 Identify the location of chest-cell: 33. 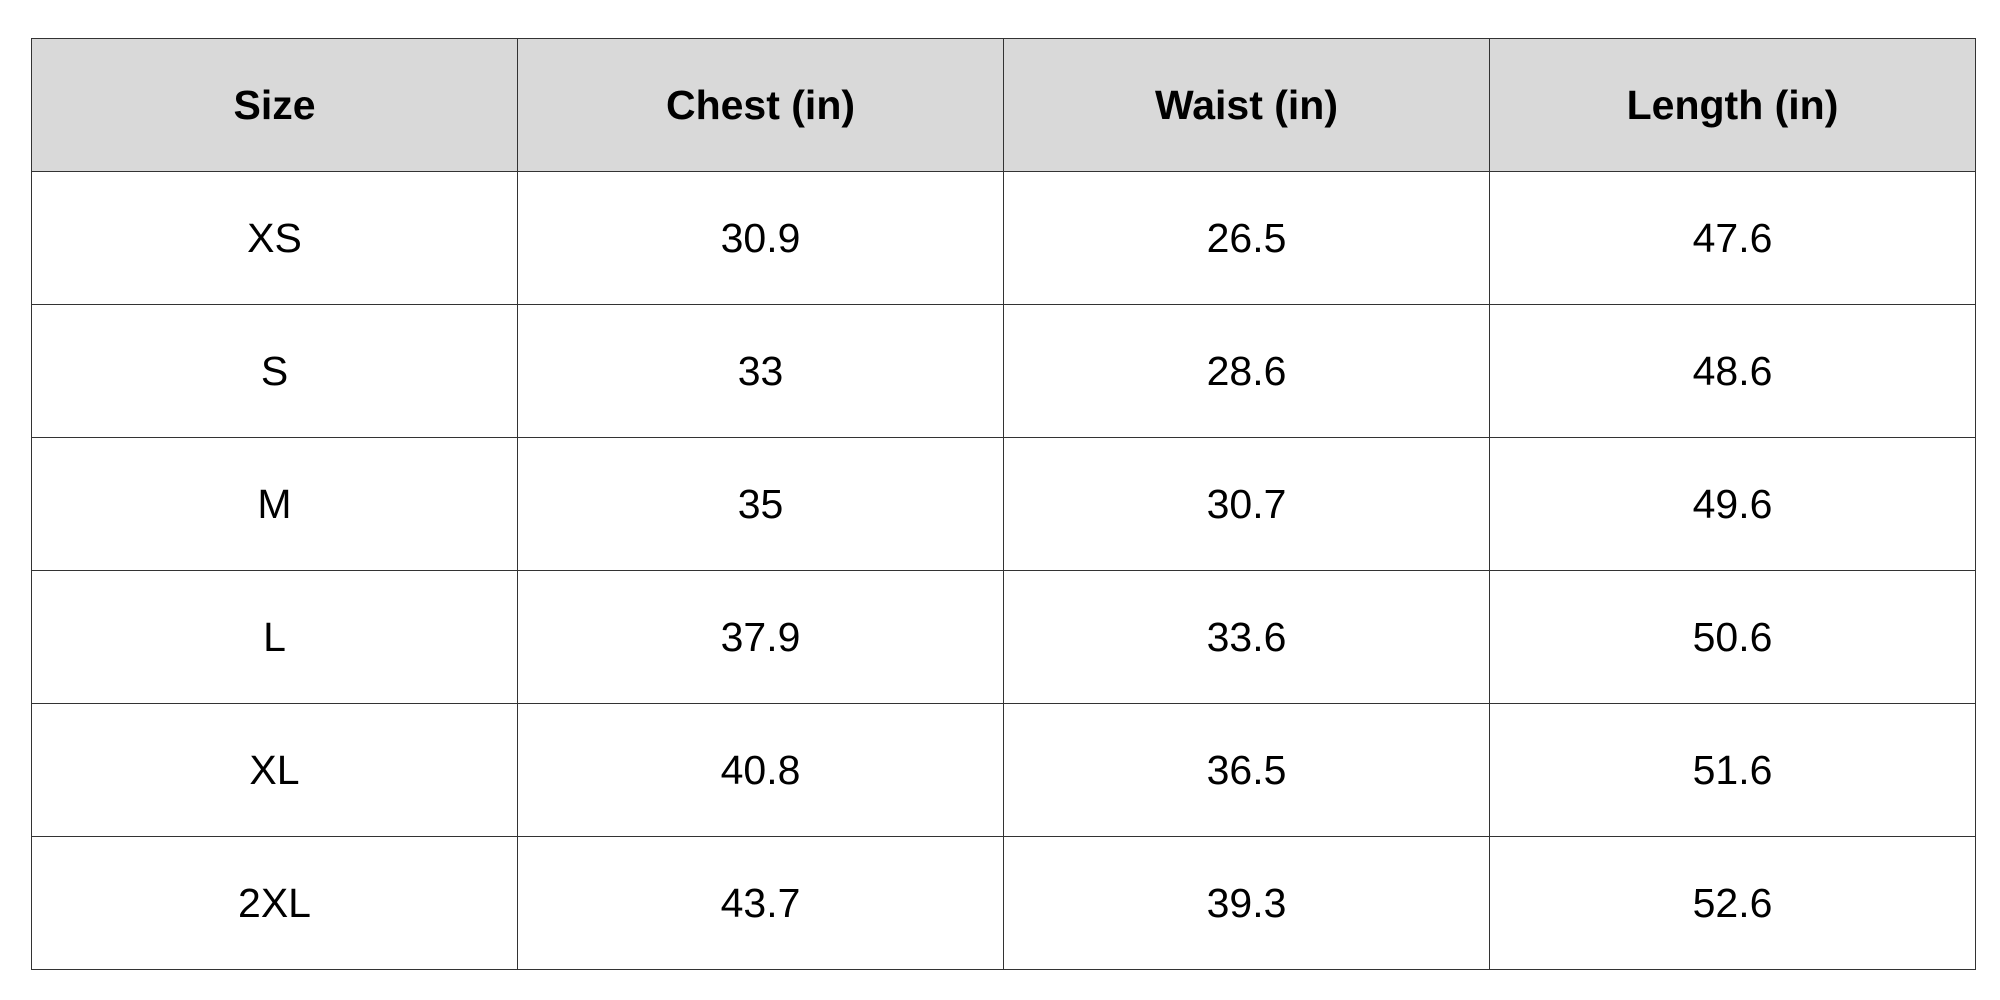
(760, 371).